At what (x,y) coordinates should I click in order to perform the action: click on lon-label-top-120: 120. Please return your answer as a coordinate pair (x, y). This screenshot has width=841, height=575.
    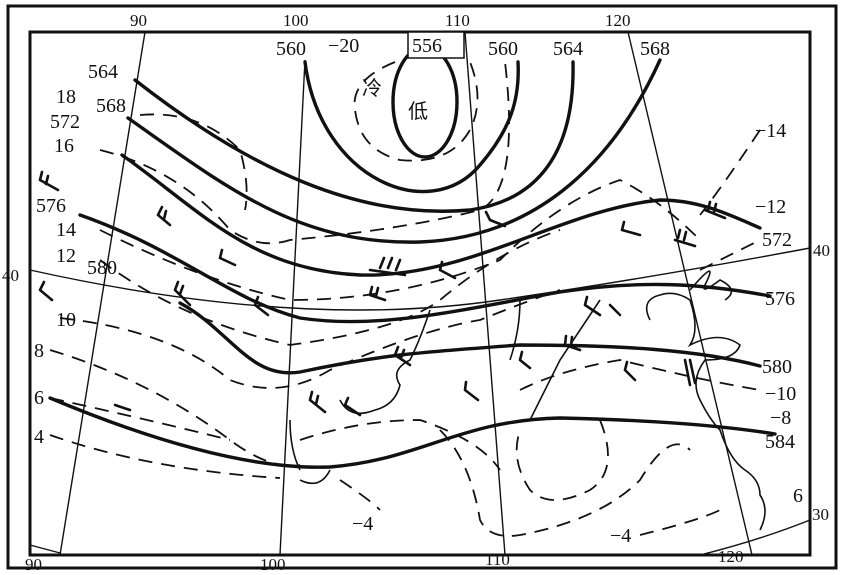
    Looking at the image, I should click on (618, 20).